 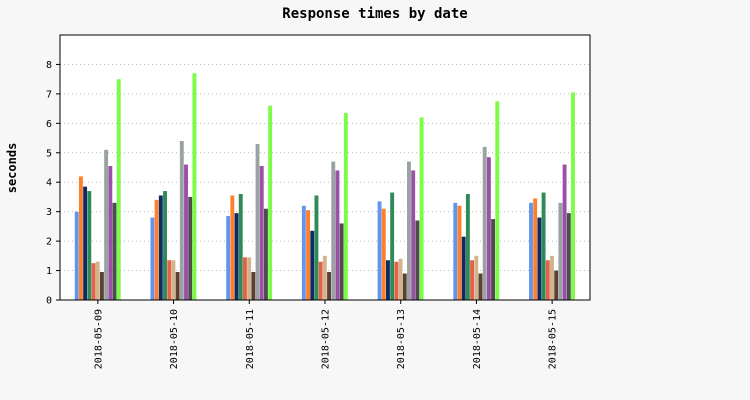 I want to click on y-tick-label: 7, so click(x=49, y=94).